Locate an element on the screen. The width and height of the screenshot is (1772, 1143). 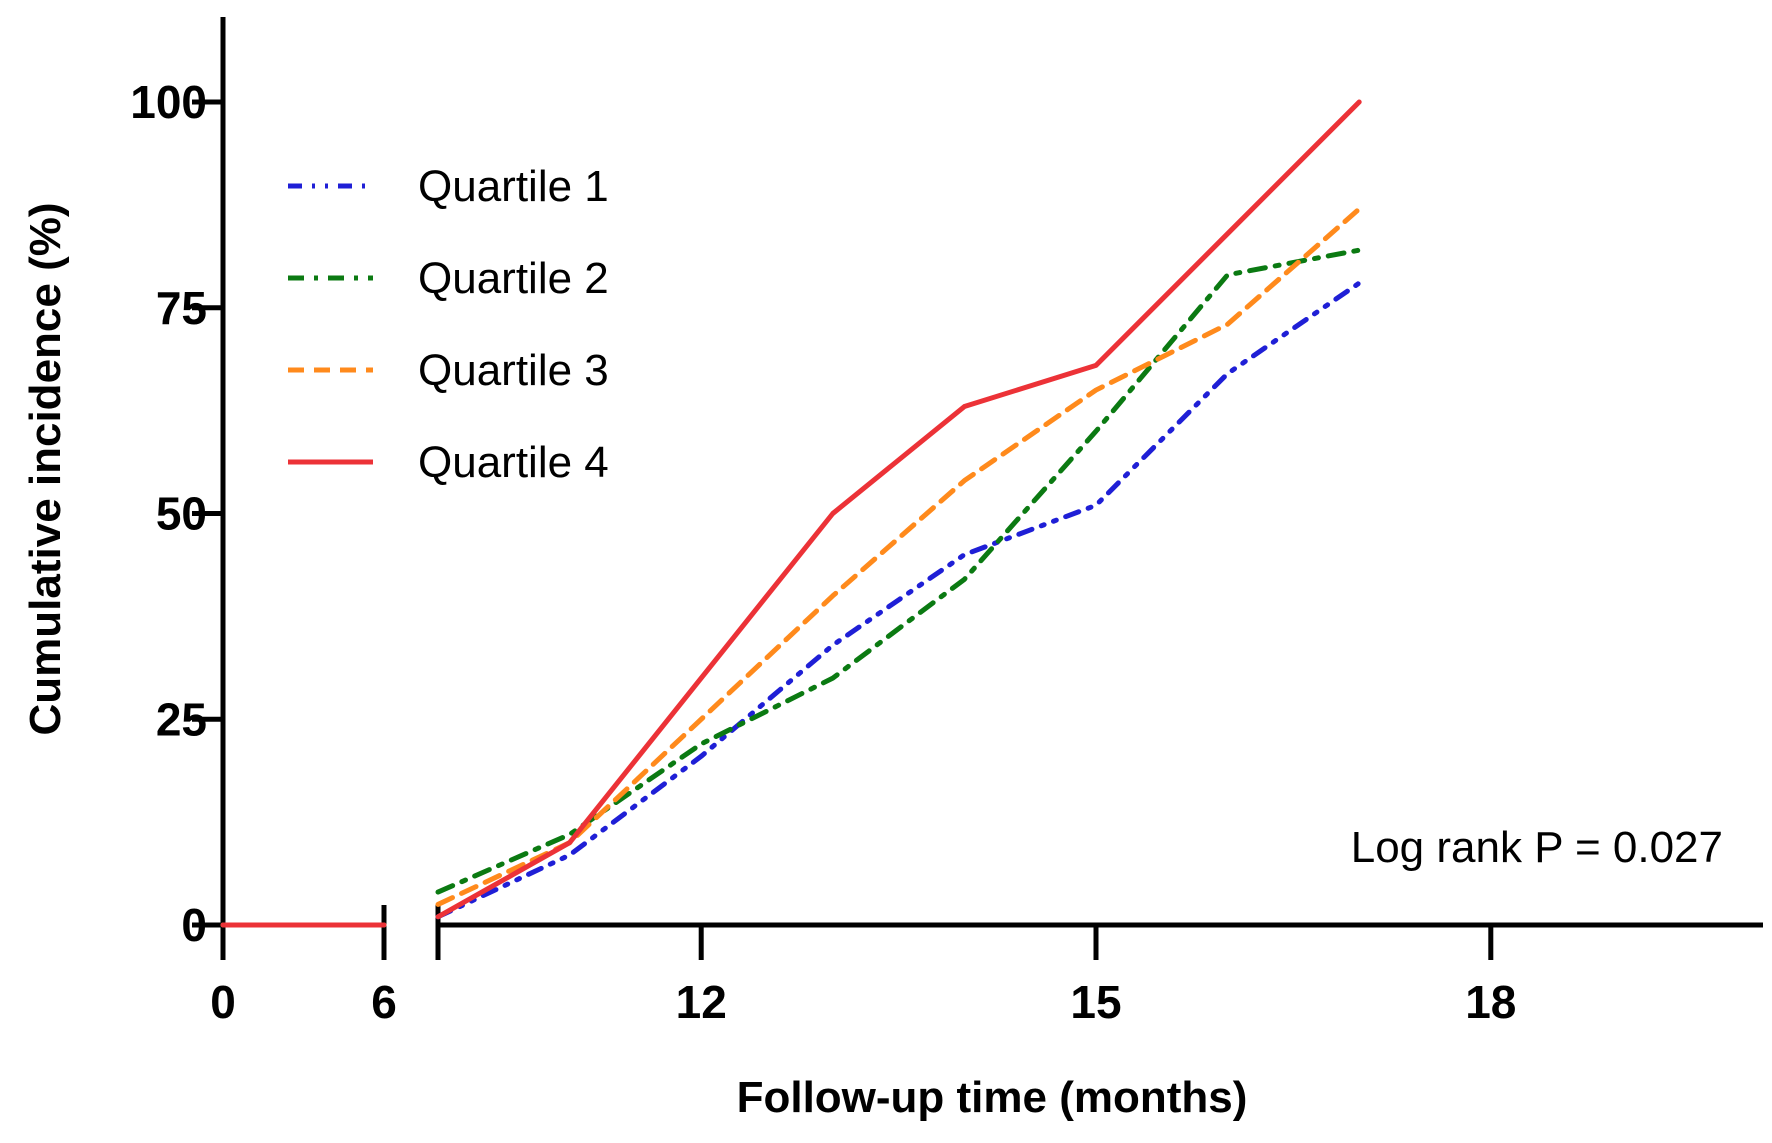
legend-label: Quartile 1 is located at coordinates (513, 186).